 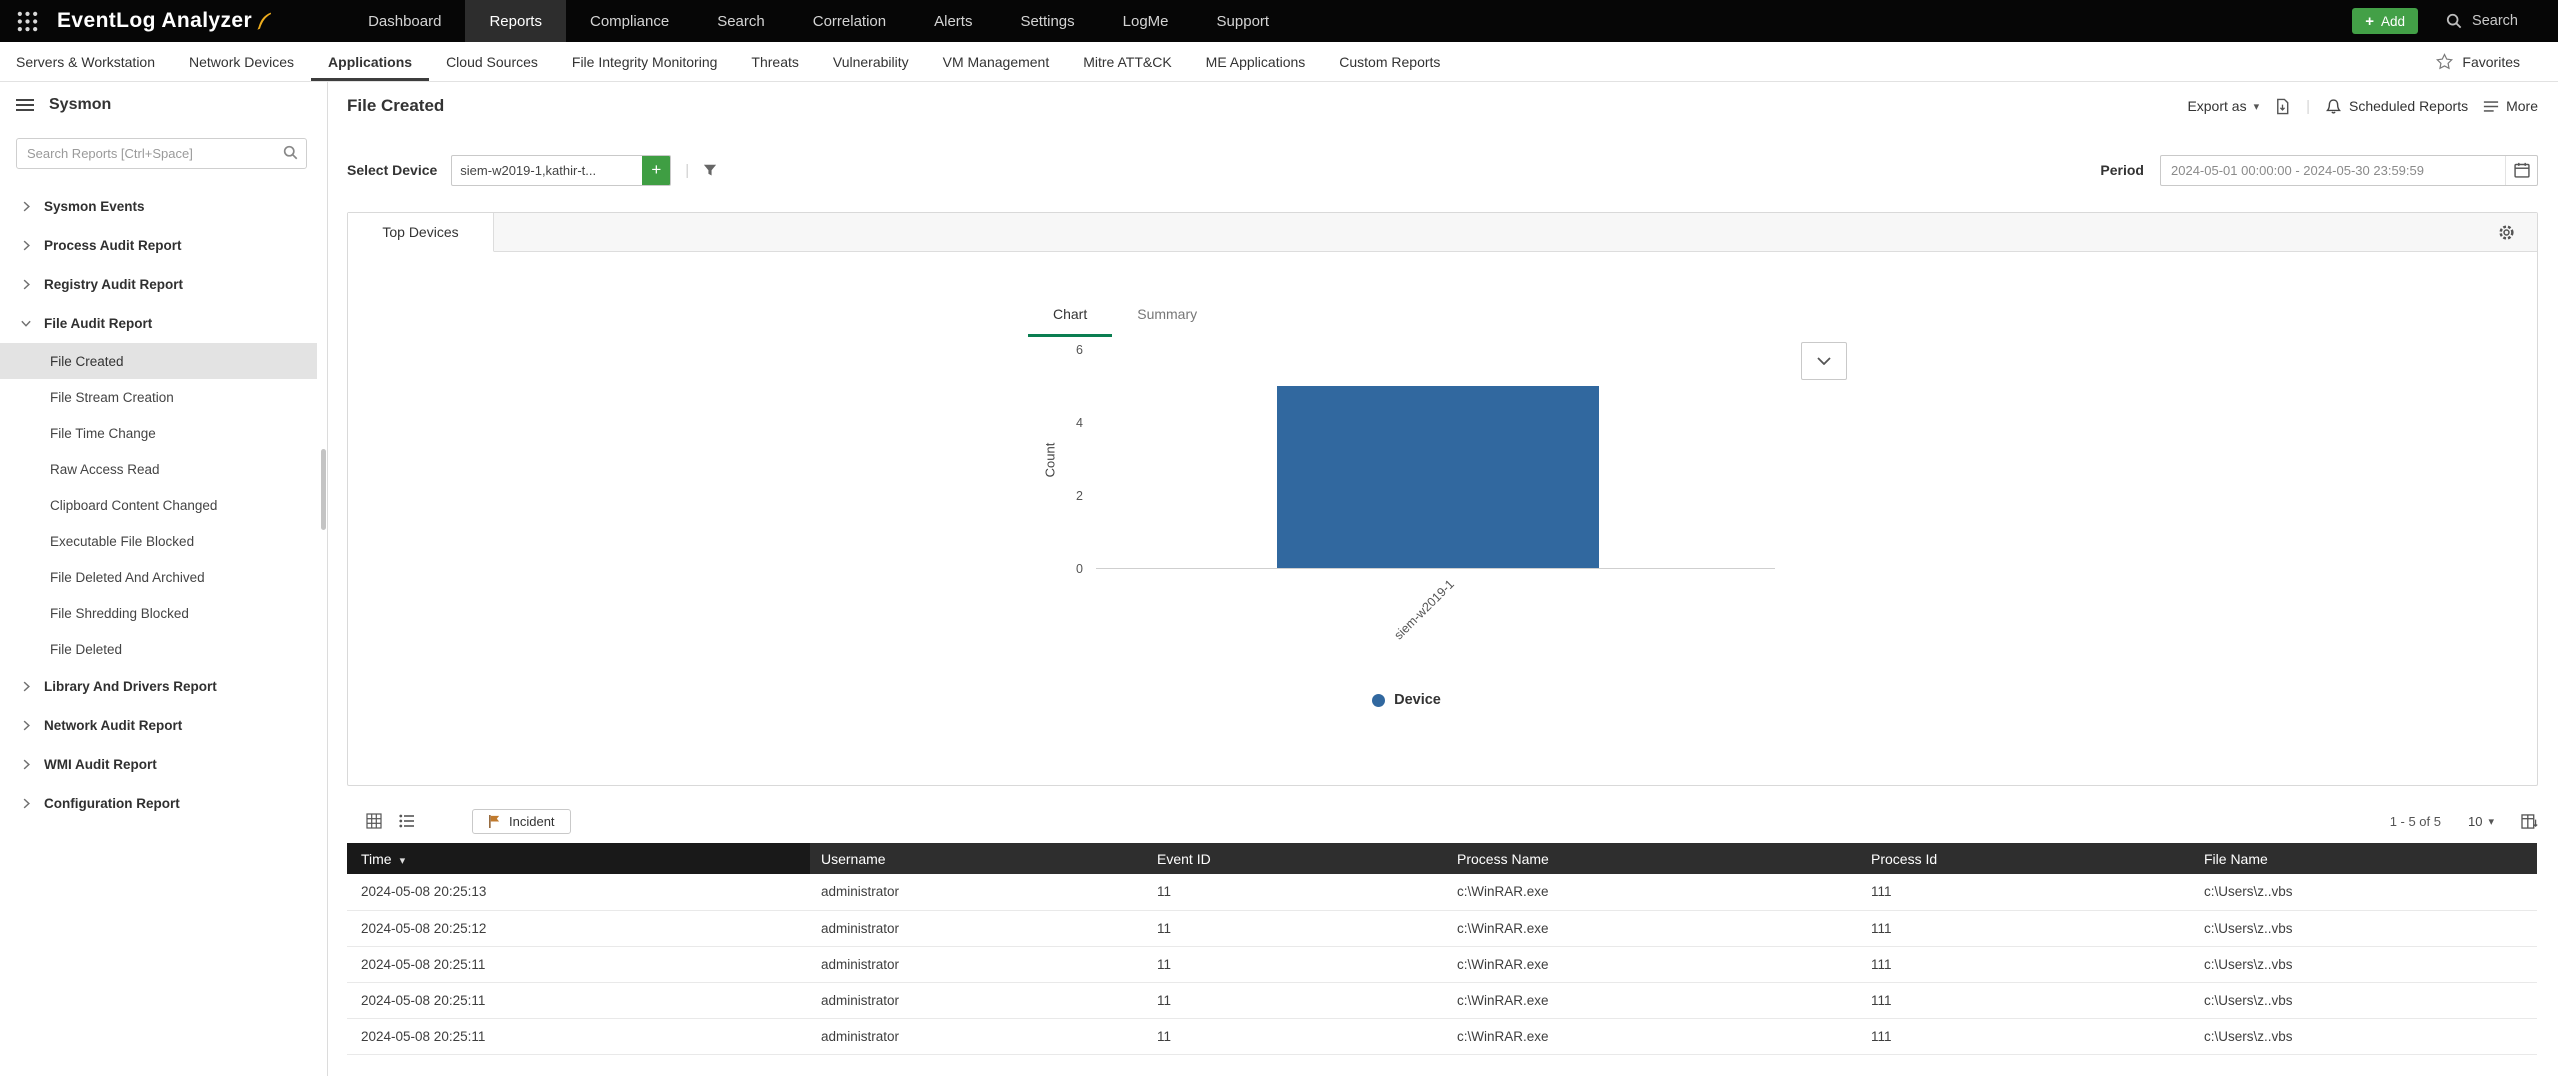 I want to click on sidebar-item-file-shredding-blocked: File Shredding Blocked, so click(x=158, y=613).